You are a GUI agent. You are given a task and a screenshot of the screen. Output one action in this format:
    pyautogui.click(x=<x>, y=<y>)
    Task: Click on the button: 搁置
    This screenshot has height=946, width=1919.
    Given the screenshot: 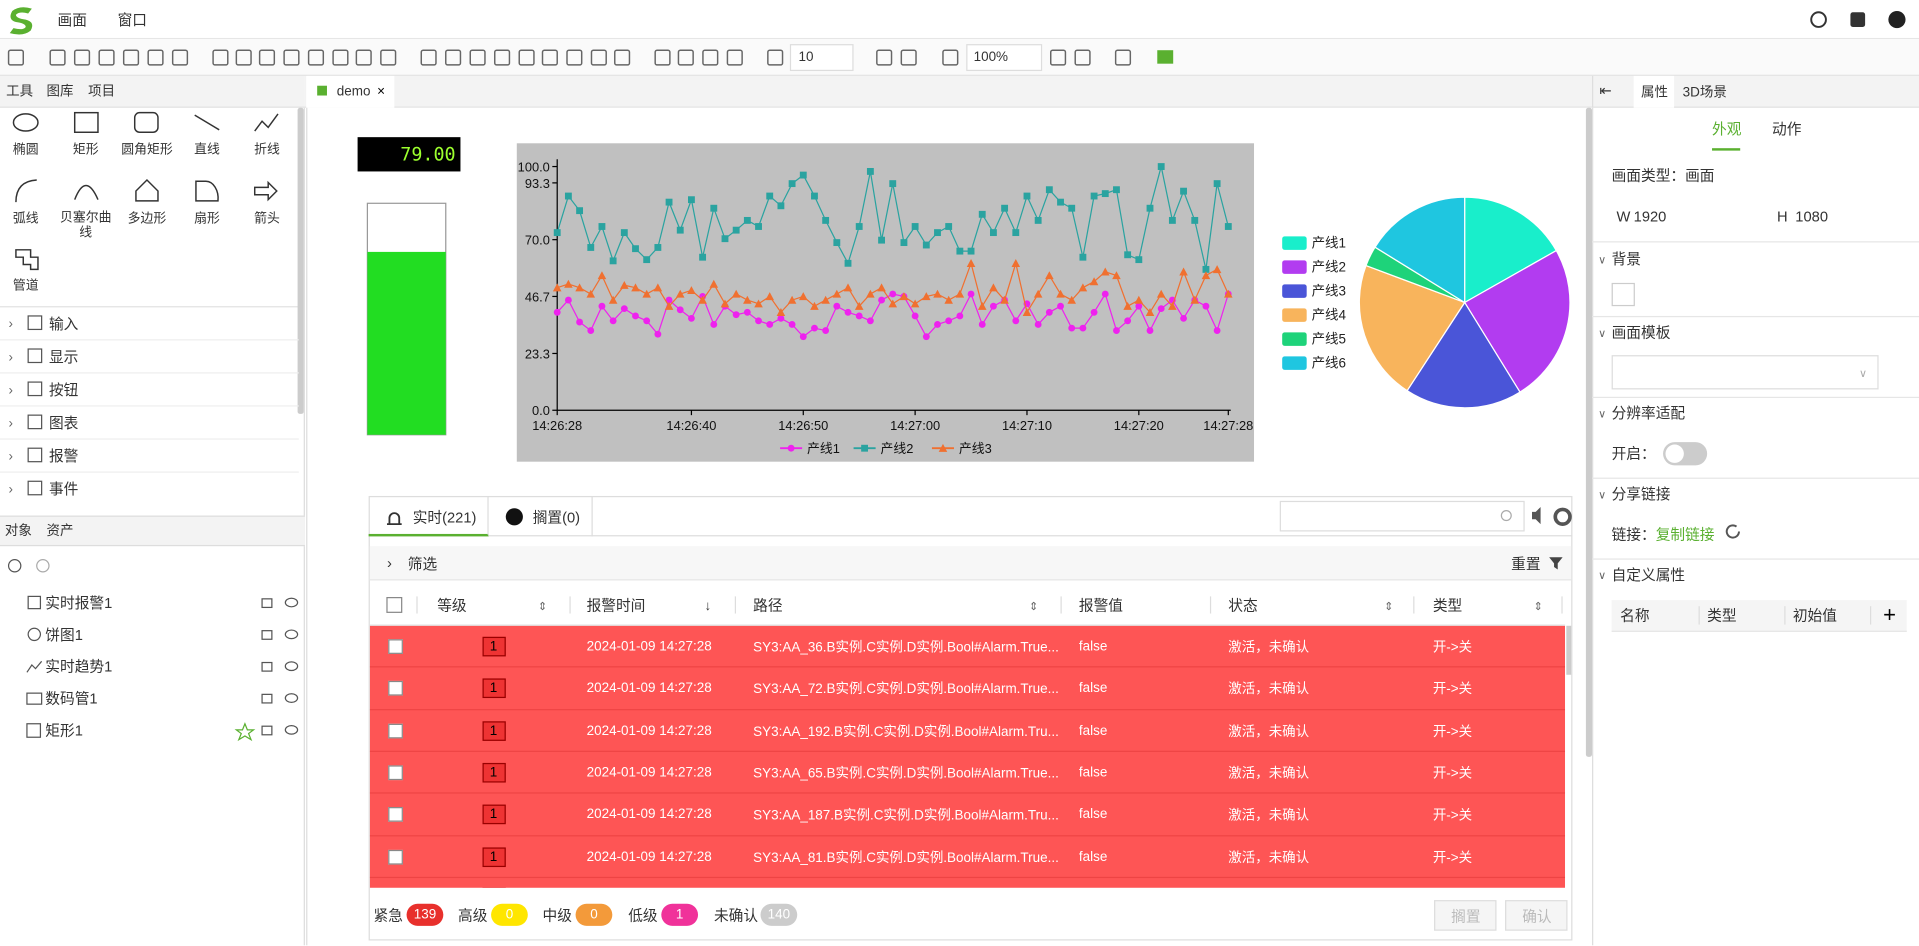 What is the action you would take?
    pyautogui.click(x=1465, y=915)
    